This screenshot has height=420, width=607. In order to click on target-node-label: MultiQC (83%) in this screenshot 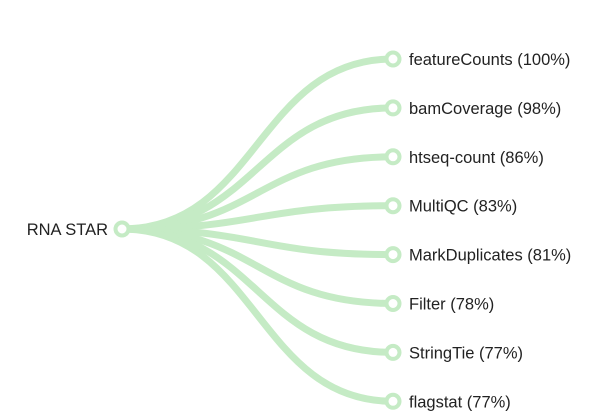, I will do `click(463, 207)`.